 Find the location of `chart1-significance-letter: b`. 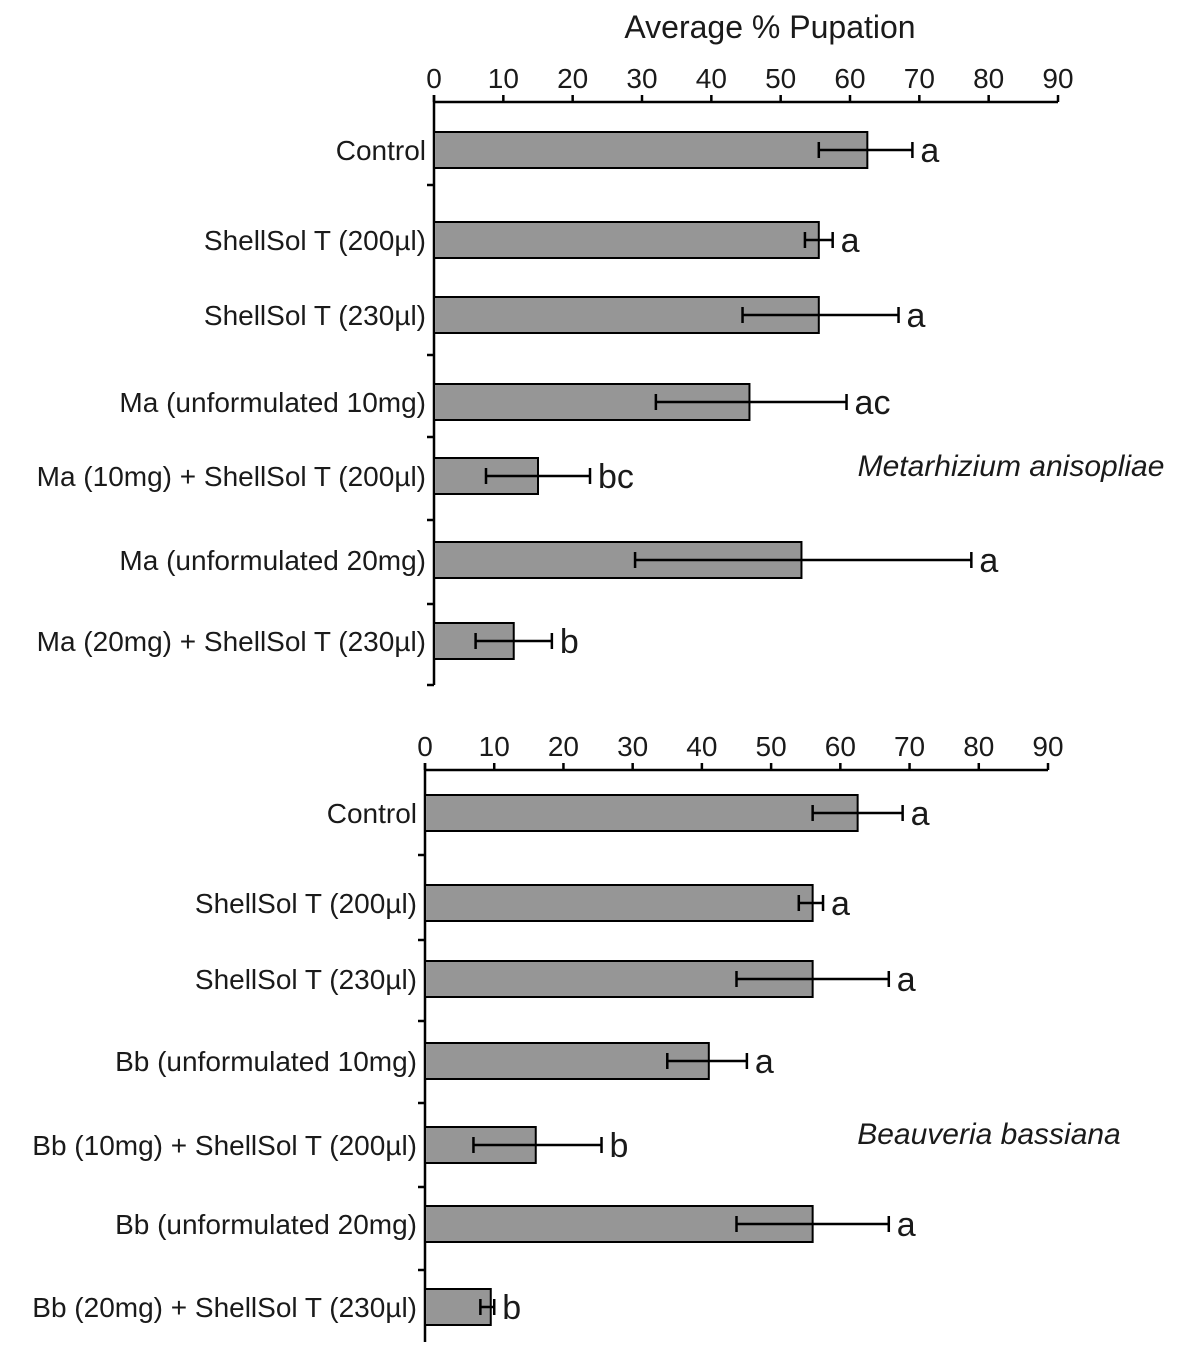

chart1-significance-letter: b is located at coordinates (569, 642).